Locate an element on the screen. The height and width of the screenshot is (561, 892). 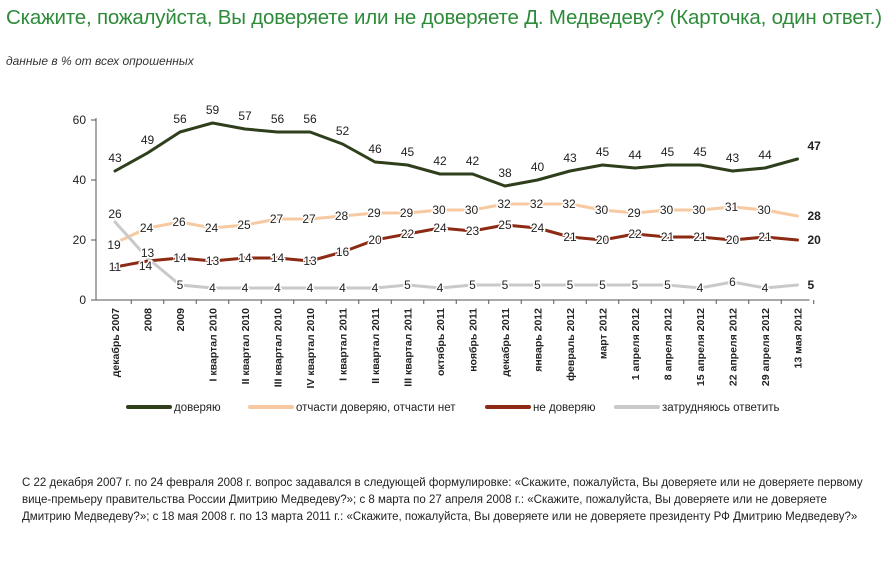
data-label: 27 is located at coordinates (277, 219).